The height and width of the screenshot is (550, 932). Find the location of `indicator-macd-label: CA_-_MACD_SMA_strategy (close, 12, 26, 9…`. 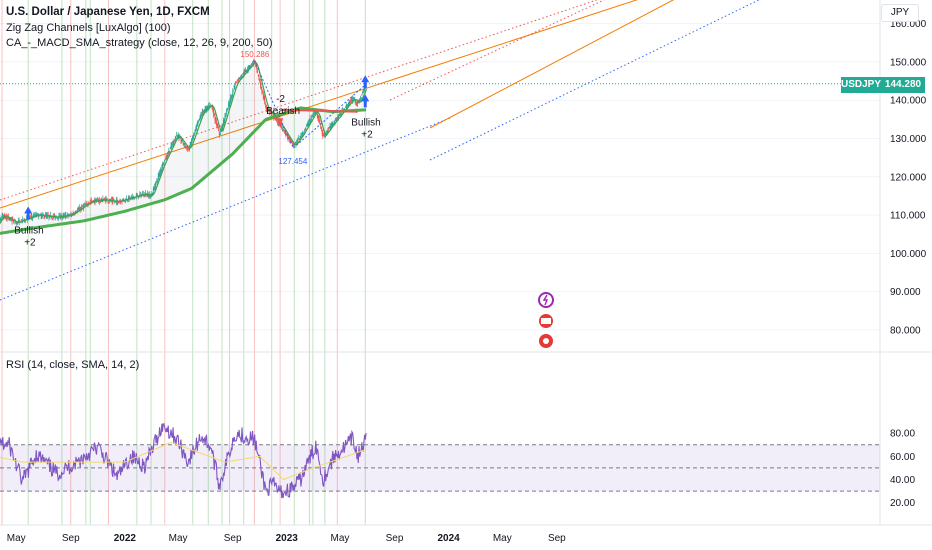

indicator-macd-label: CA_-_MACD_SMA_strategy (close, 12, 26, 9… is located at coordinates (139, 43).